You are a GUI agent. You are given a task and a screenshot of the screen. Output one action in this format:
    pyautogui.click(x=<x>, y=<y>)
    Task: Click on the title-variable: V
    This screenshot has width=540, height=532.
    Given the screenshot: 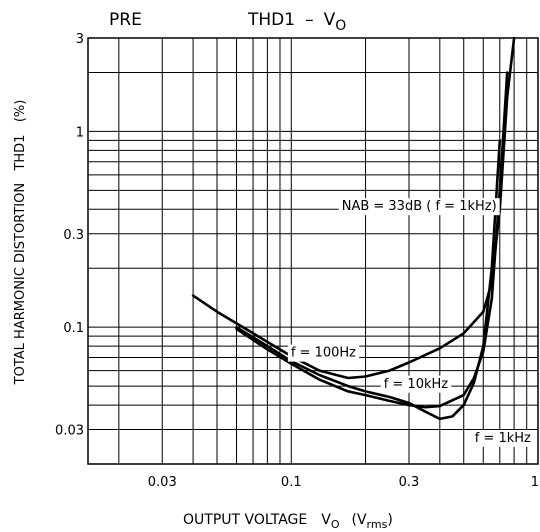 What is the action you would take?
    pyautogui.click(x=330, y=20)
    